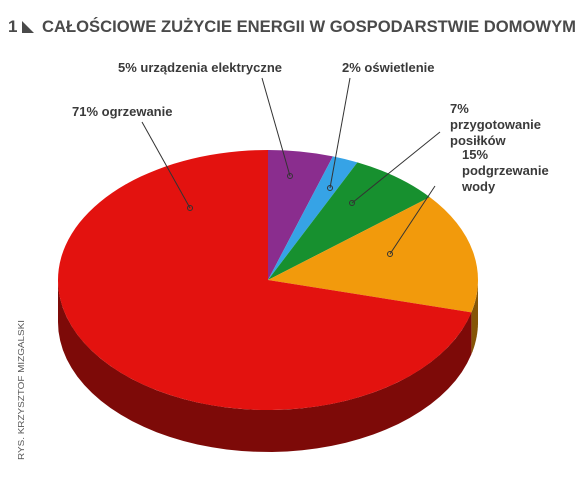 The width and height of the screenshot is (585, 480). I want to click on value-label: 15%, so click(475, 154).